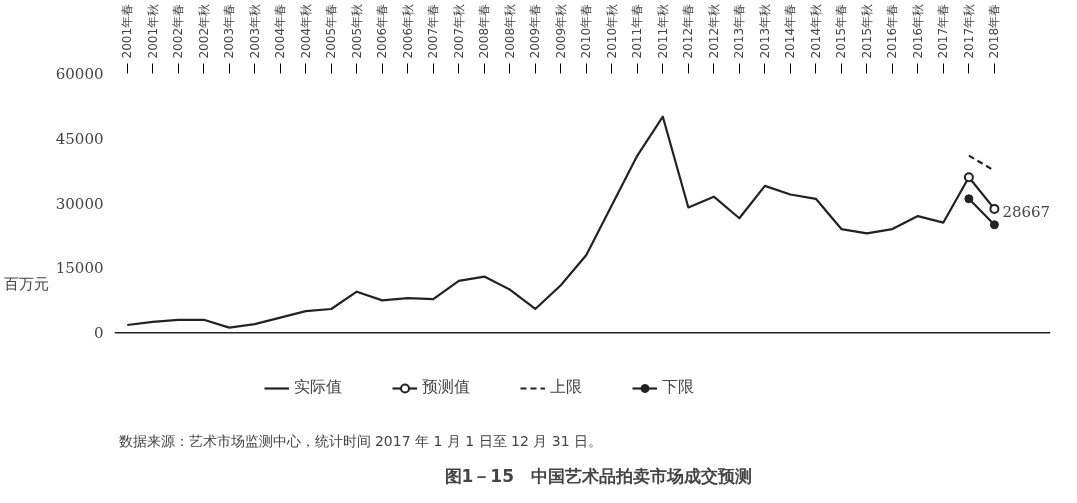 This screenshot has width=1077, height=503. I want to click on x-tick-label: 2008年春, so click(484, 31).